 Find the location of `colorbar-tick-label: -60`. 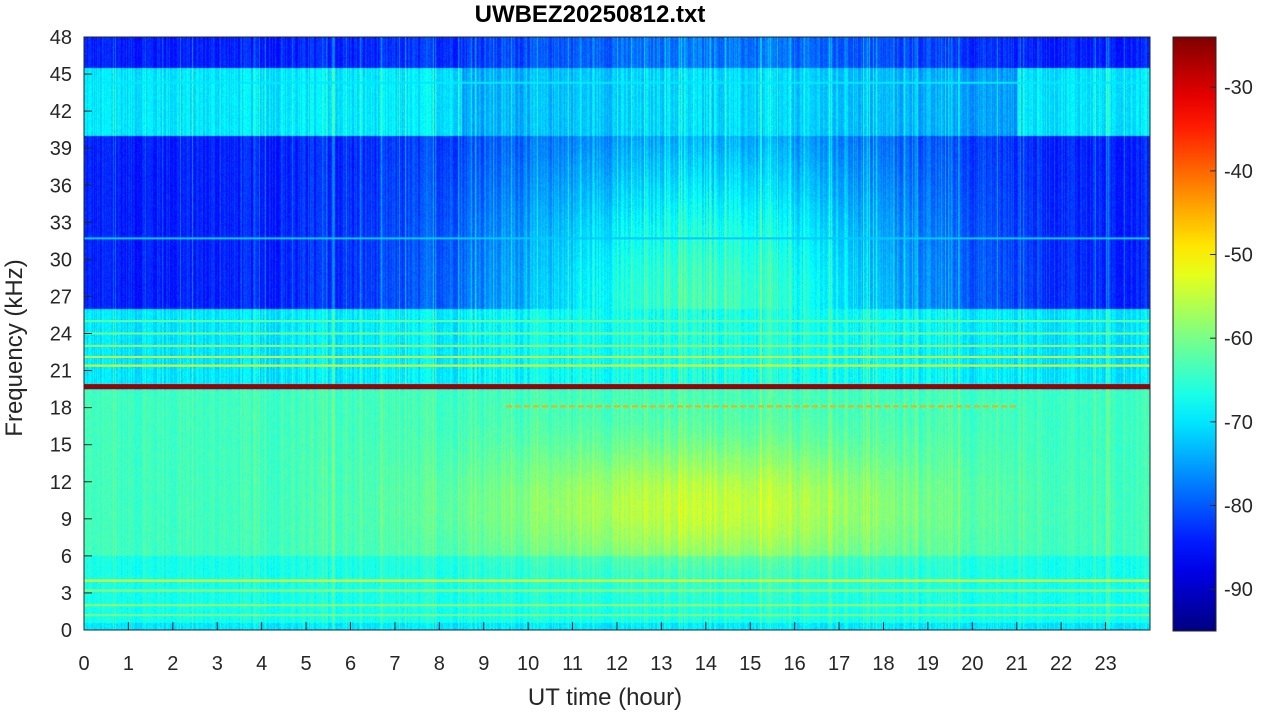

colorbar-tick-label: -60 is located at coordinates (1238, 339).